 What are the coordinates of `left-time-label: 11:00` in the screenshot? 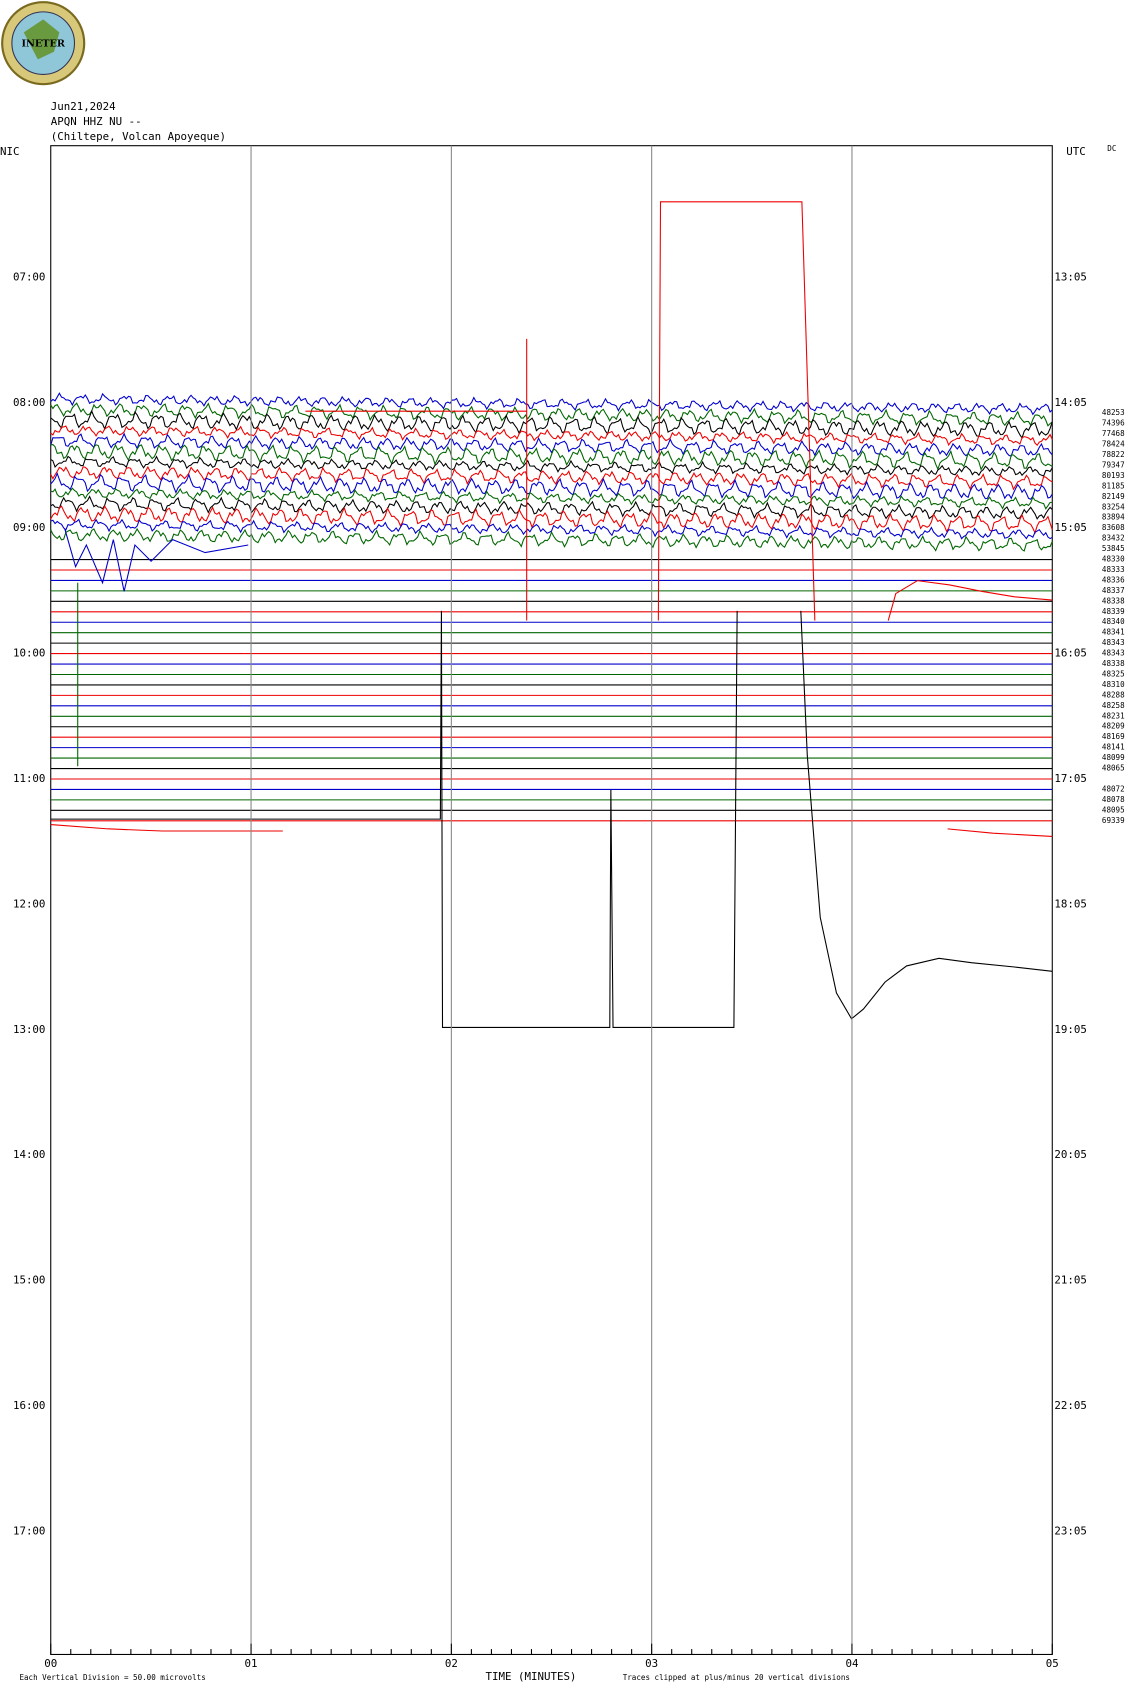 It's located at (29, 778).